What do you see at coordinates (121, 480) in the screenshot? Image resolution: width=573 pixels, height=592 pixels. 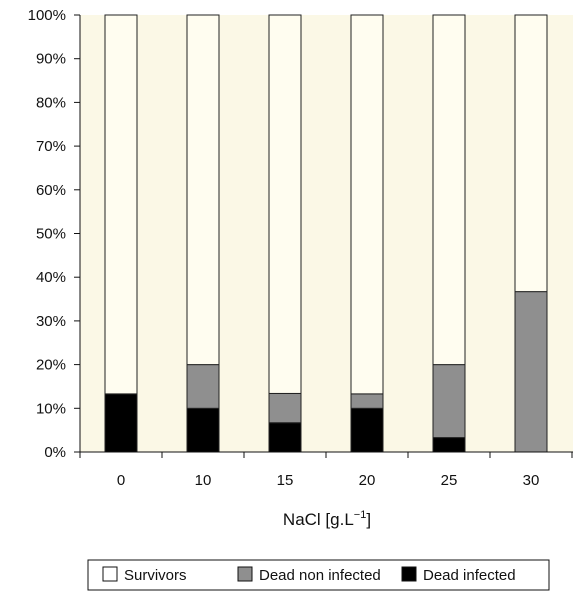 I see `x-tick-label: 0` at bounding box center [121, 480].